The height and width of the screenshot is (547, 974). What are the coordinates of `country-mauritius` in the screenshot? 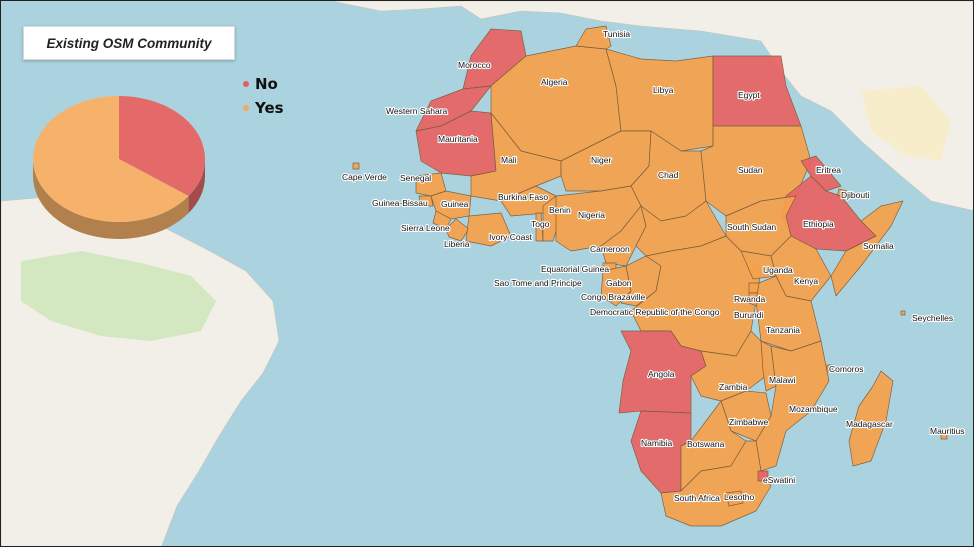 It's located at (944, 436).